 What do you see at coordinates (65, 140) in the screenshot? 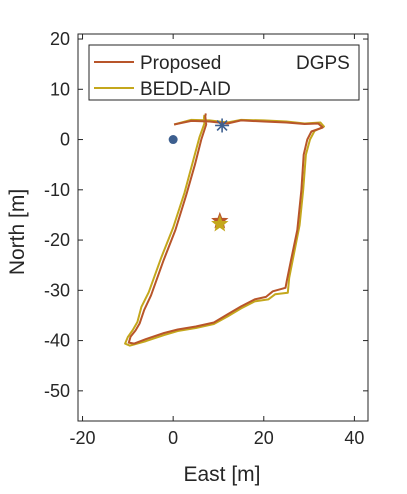
I see `y-tick-label: 0` at bounding box center [65, 140].